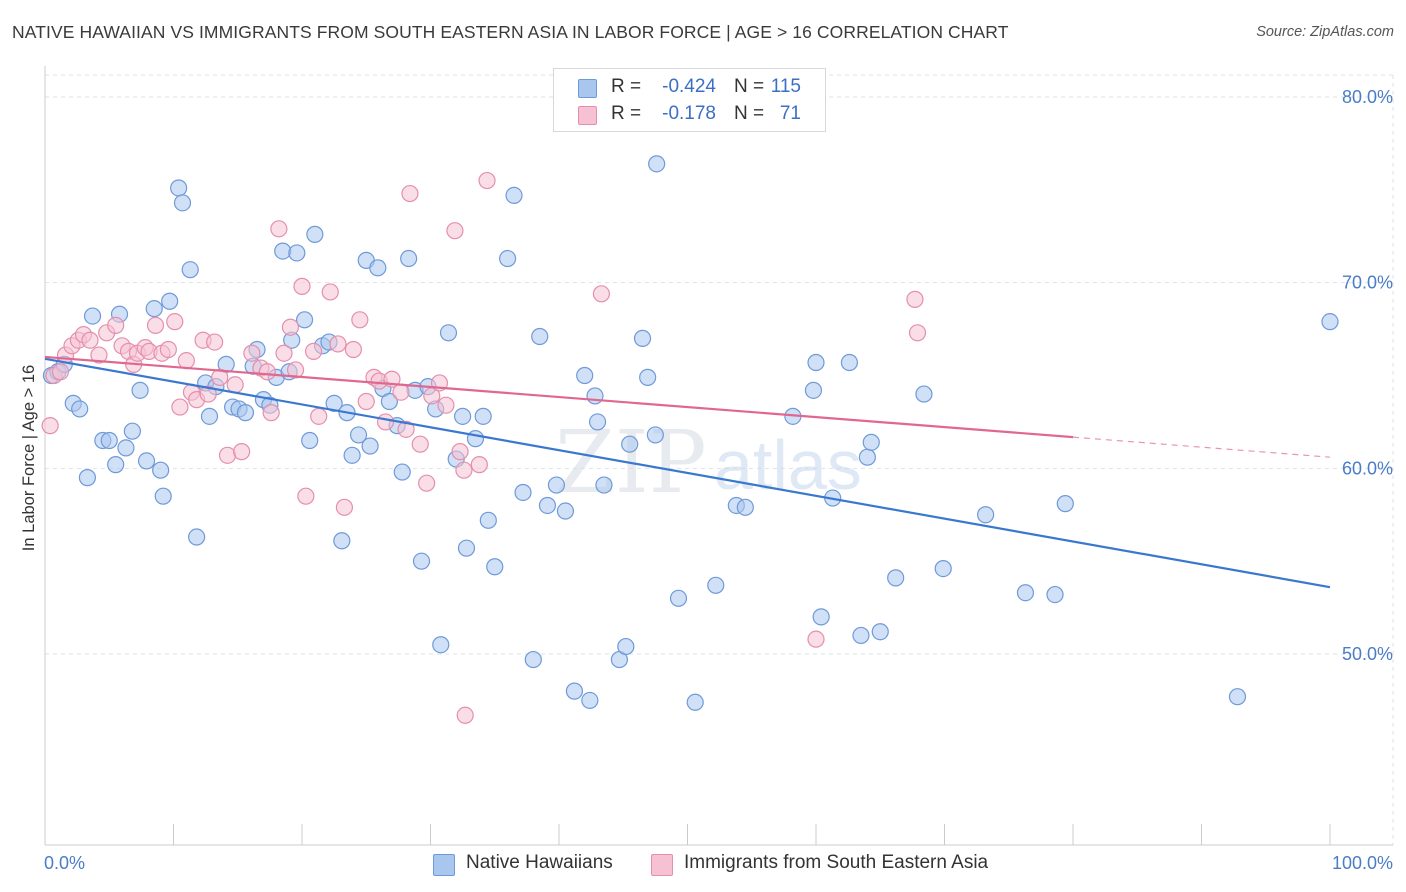 The image size is (1406, 892). What do you see at coordinates (689, 86) in the screenshot?
I see `legend-r-value: -0.424` at bounding box center [689, 86].